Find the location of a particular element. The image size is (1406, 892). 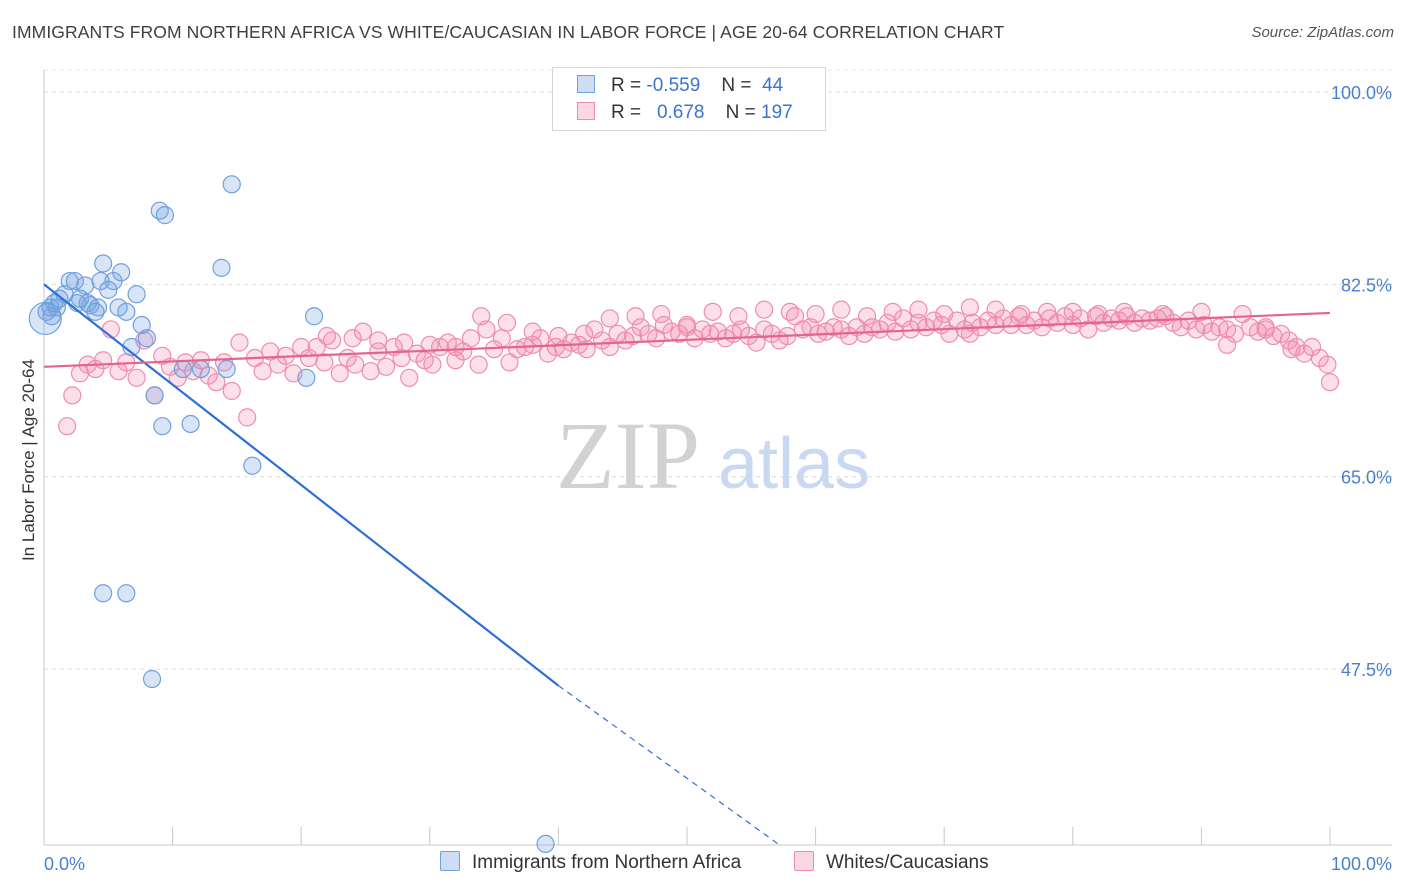

bottom-legend-immigrants: Immigrants from Northern Africa is located at coordinates (590, 864).